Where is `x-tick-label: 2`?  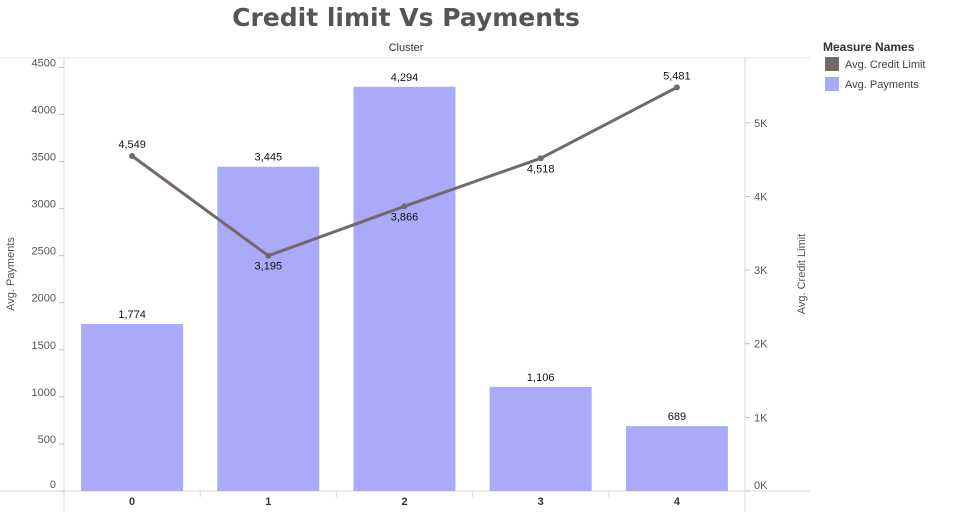
x-tick-label: 2 is located at coordinates (404, 502).